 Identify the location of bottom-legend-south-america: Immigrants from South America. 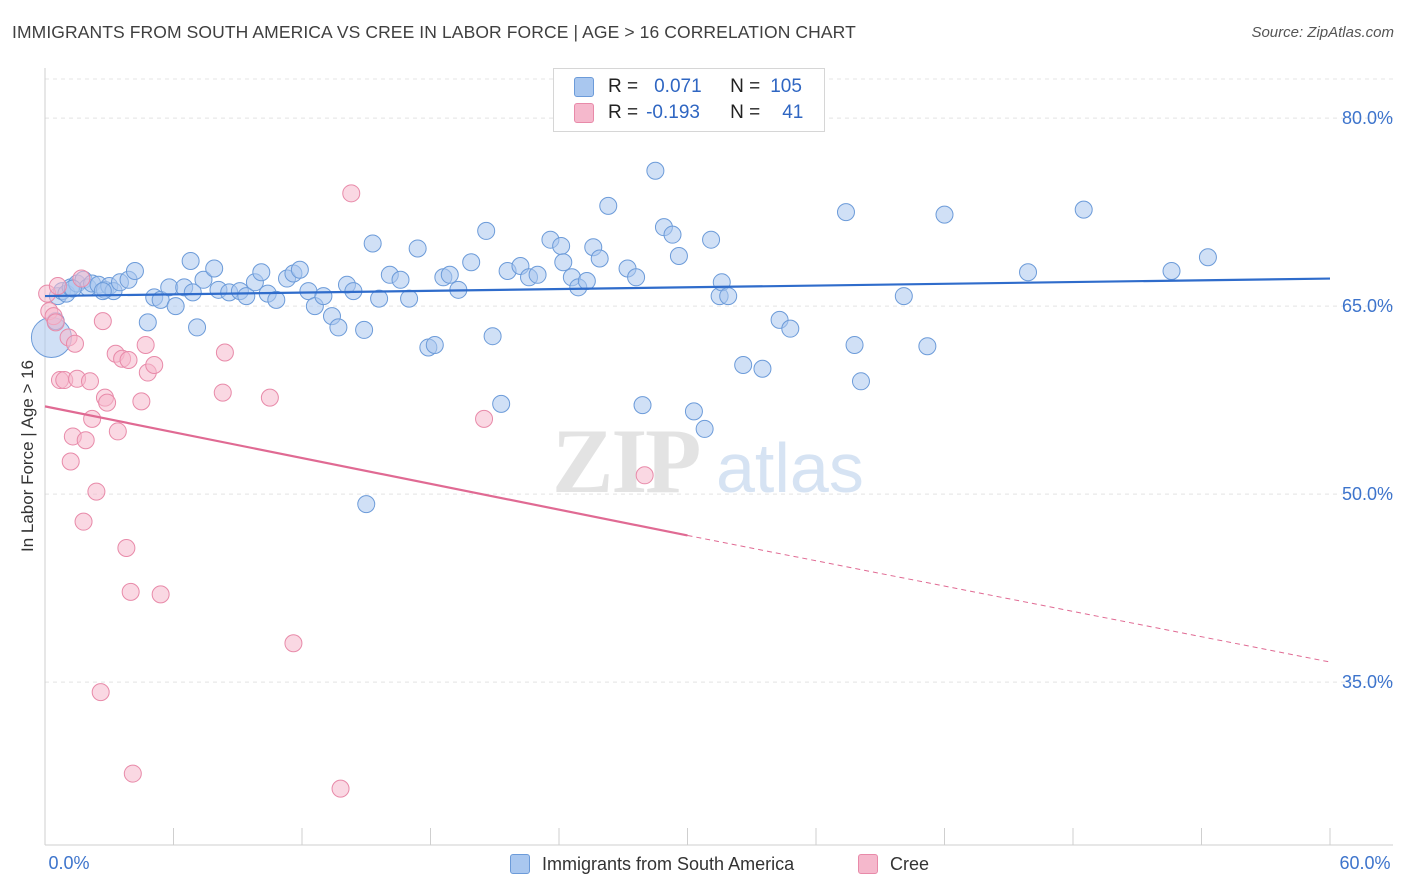
(652, 864).